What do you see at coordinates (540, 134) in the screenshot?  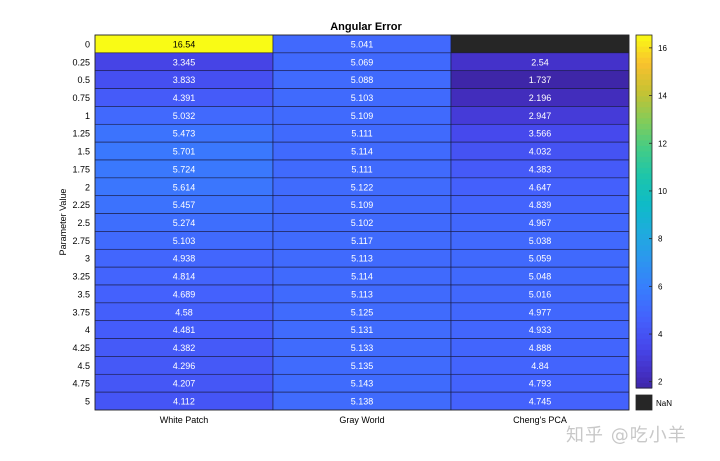 I see `cell-value-label: 3.566` at bounding box center [540, 134].